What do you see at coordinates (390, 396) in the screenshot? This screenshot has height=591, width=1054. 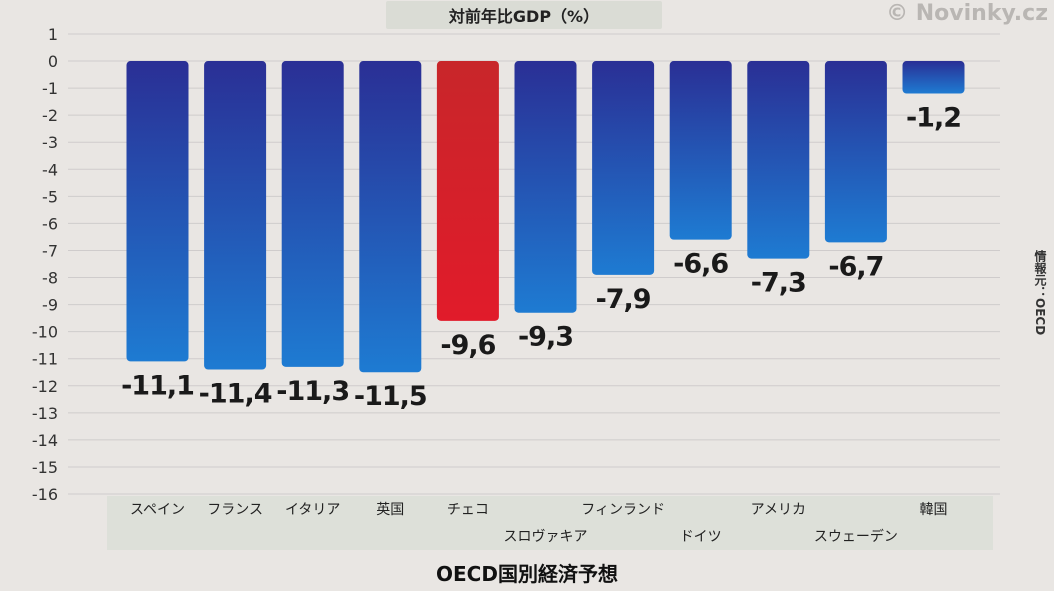 I see `data-label: -11,5` at bounding box center [390, 396].